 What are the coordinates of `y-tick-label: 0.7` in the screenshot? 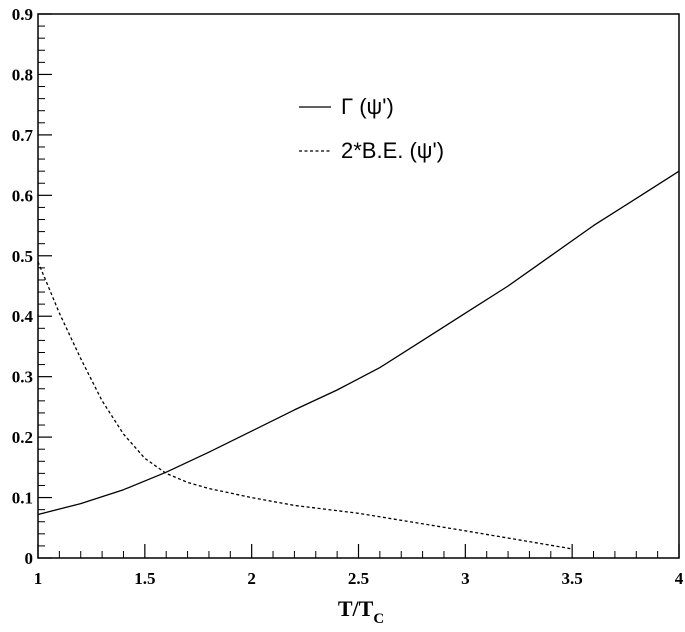 It's located at (23, 135).